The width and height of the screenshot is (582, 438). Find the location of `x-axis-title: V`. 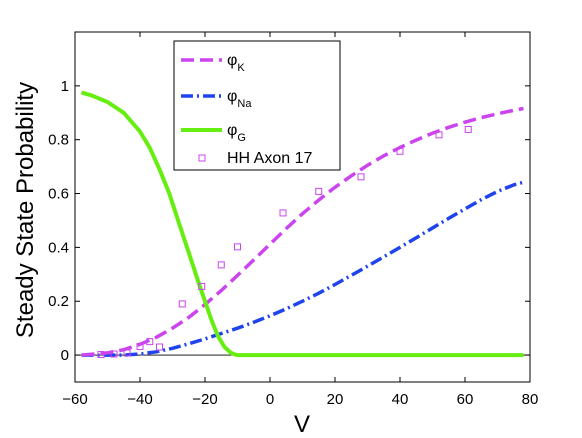

x-axis-title: V is located at coordinates (302, 424).